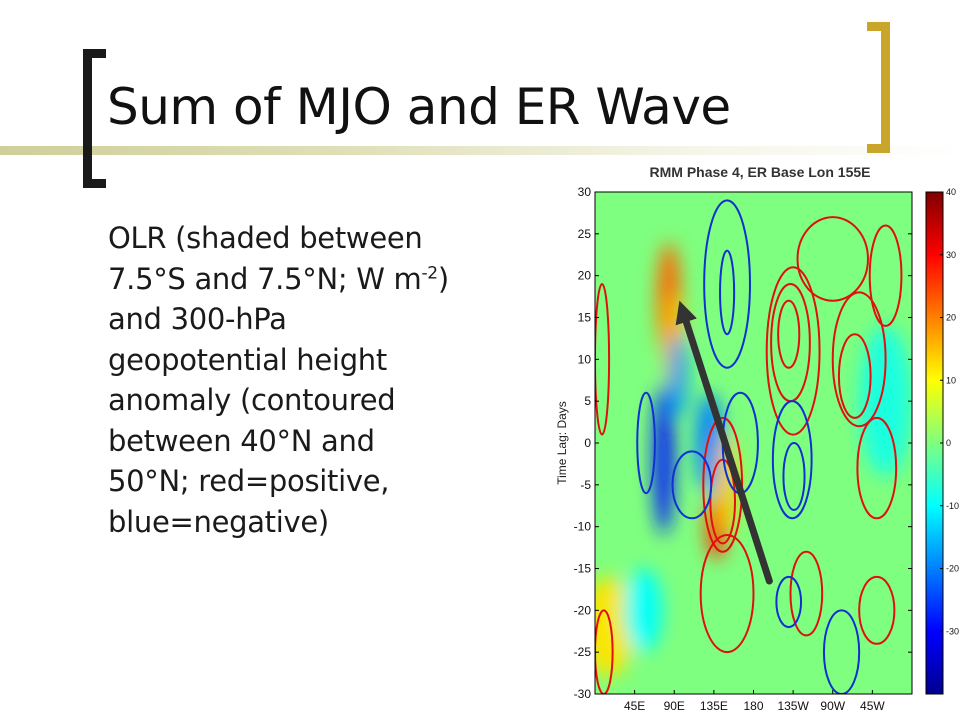 The height and width of the screenshot is (720, 960). I want to click on body-line-8: blue=negative), so click(218, 521).